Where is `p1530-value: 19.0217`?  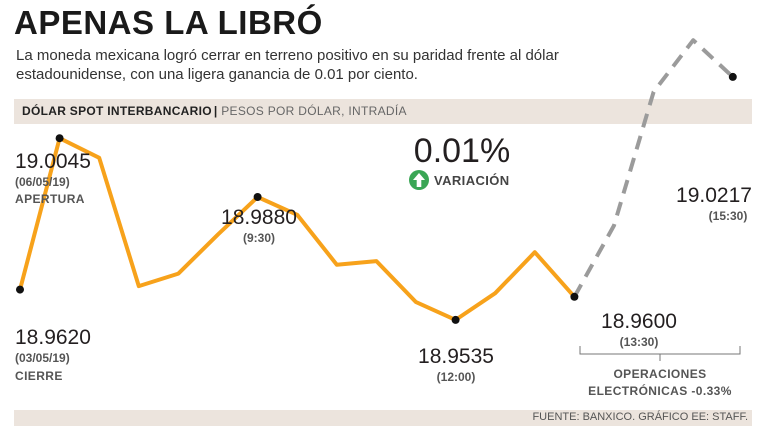
p1530-value: 19.0217 is located at coordinates (714, 195).